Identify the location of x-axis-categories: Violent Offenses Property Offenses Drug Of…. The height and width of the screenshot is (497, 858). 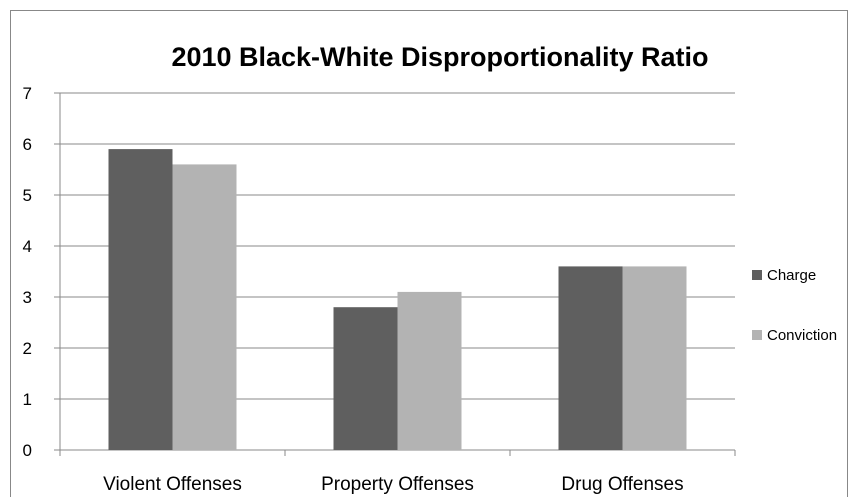
(397, 472).